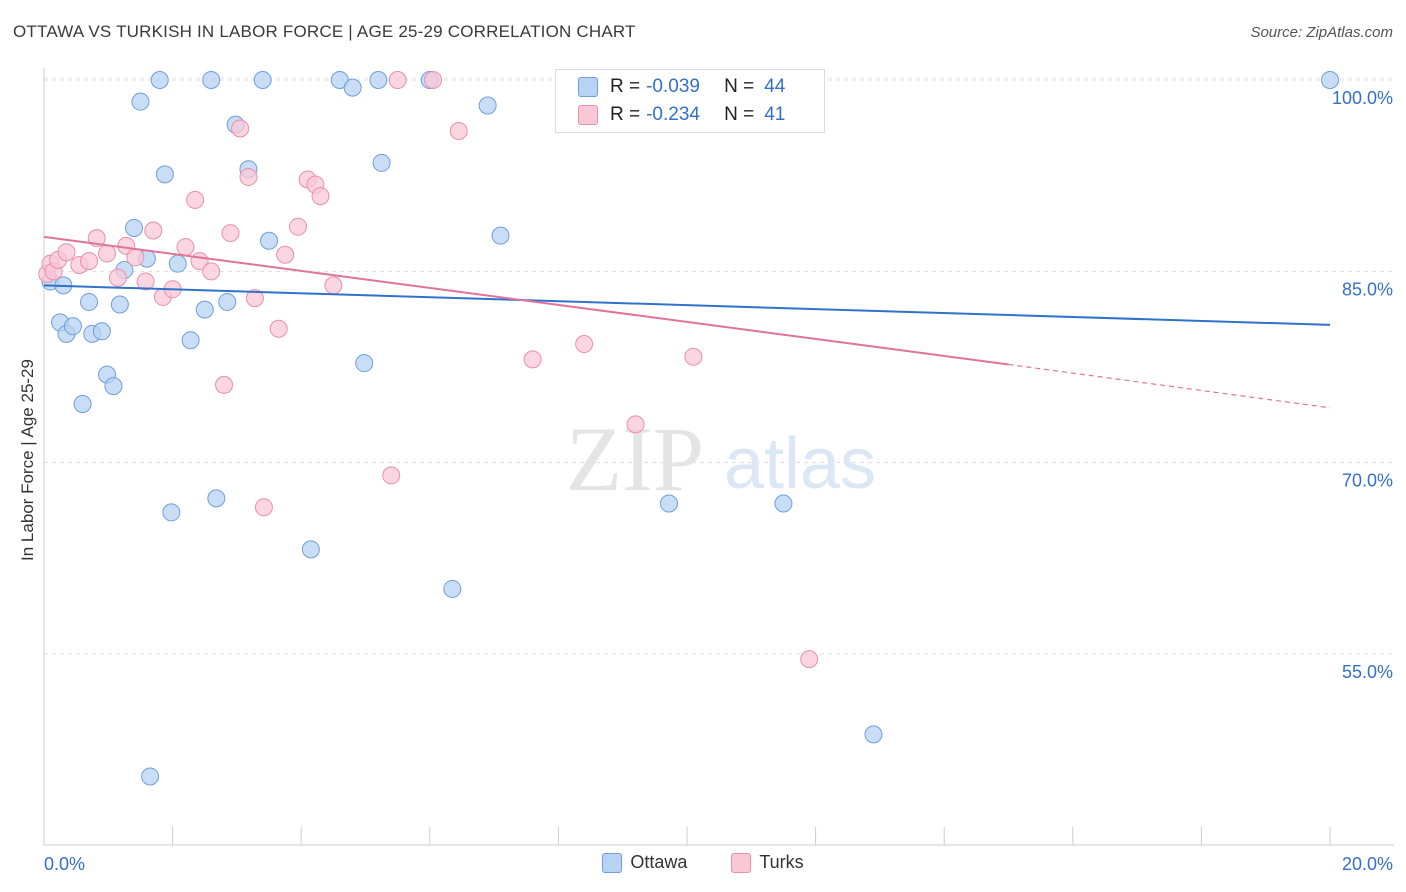 The width and height of the screenshot is (1406, 892). Describe the element at coordinates (741, 862) in the screenshot. I see `legend-swatch-turks` at that location.